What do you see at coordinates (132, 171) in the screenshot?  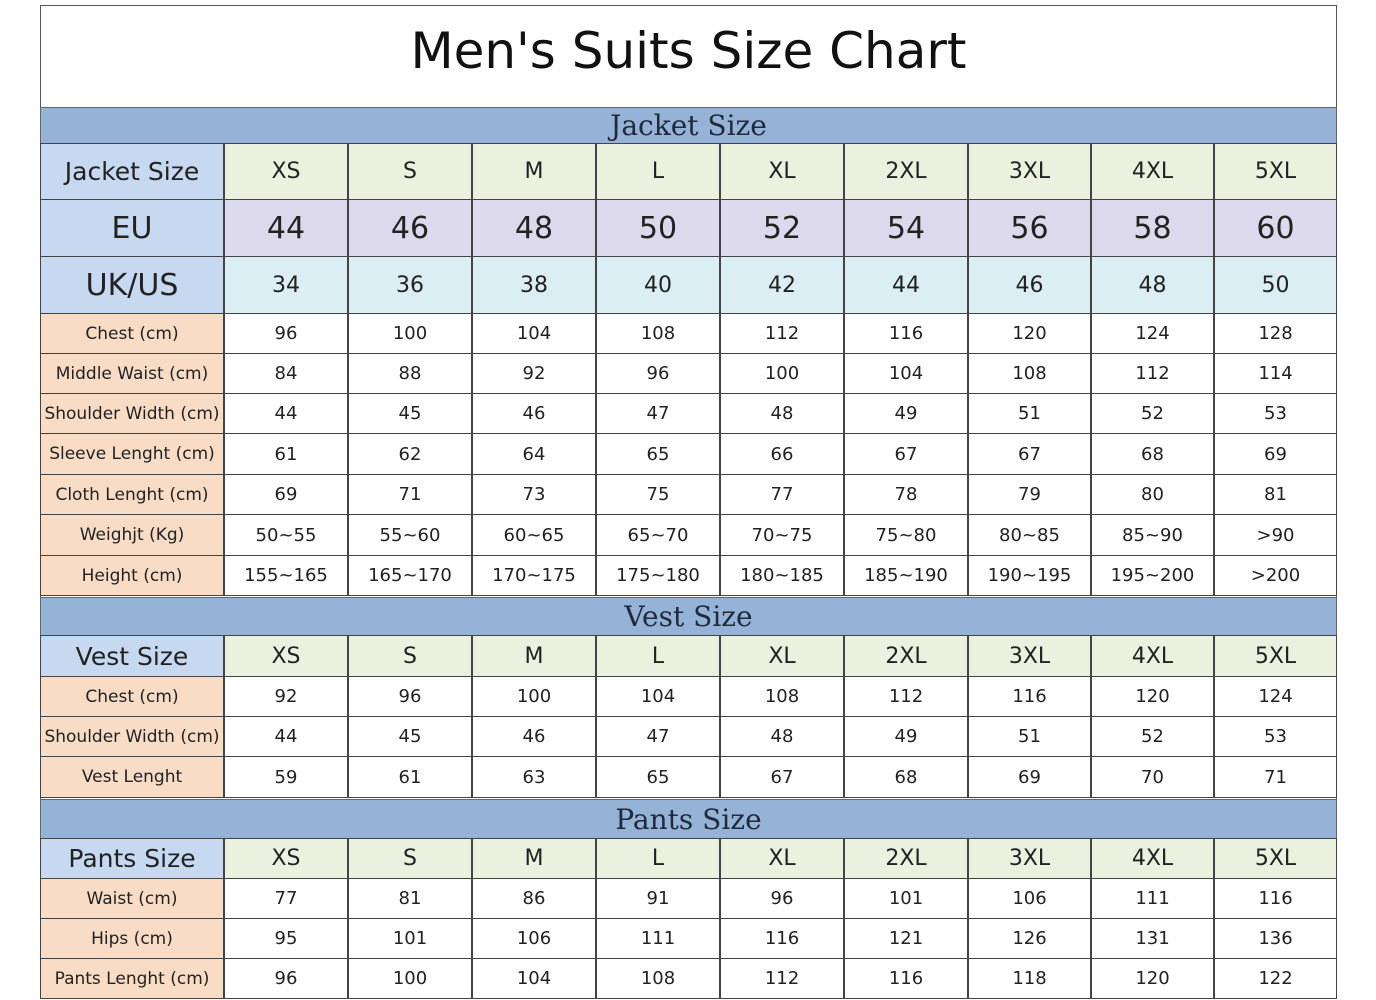 I see `header-label: Jacket Size` at bounding box center [132, 171].